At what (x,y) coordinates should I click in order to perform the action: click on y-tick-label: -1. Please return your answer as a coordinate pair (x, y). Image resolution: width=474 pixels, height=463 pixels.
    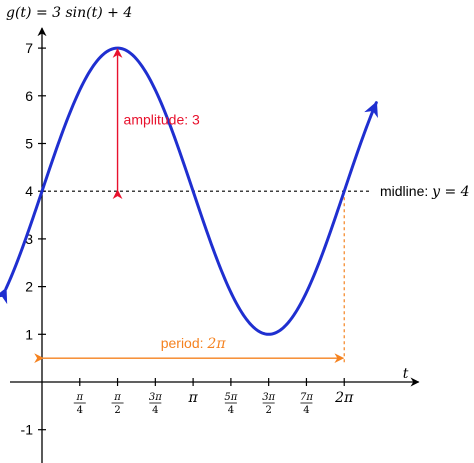
    Looking at the image, I should click on (27, 430).